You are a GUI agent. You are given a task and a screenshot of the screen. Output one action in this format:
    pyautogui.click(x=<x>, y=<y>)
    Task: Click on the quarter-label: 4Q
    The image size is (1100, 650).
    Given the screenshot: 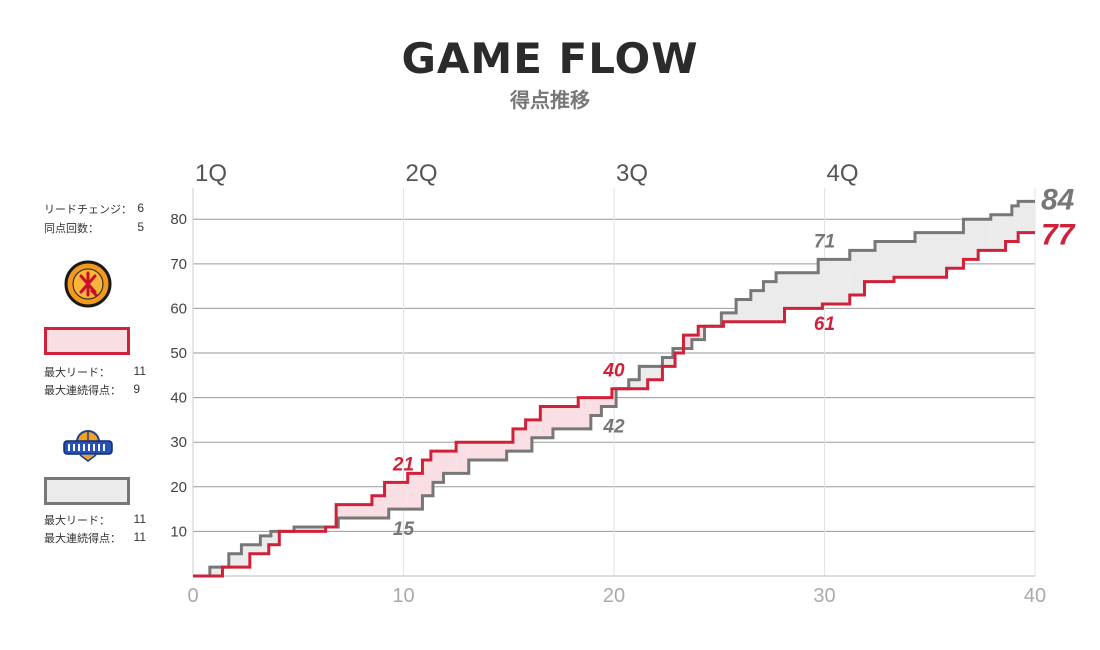 What is the action you would take?
    pyautogui.click(x=842, y=173)
    